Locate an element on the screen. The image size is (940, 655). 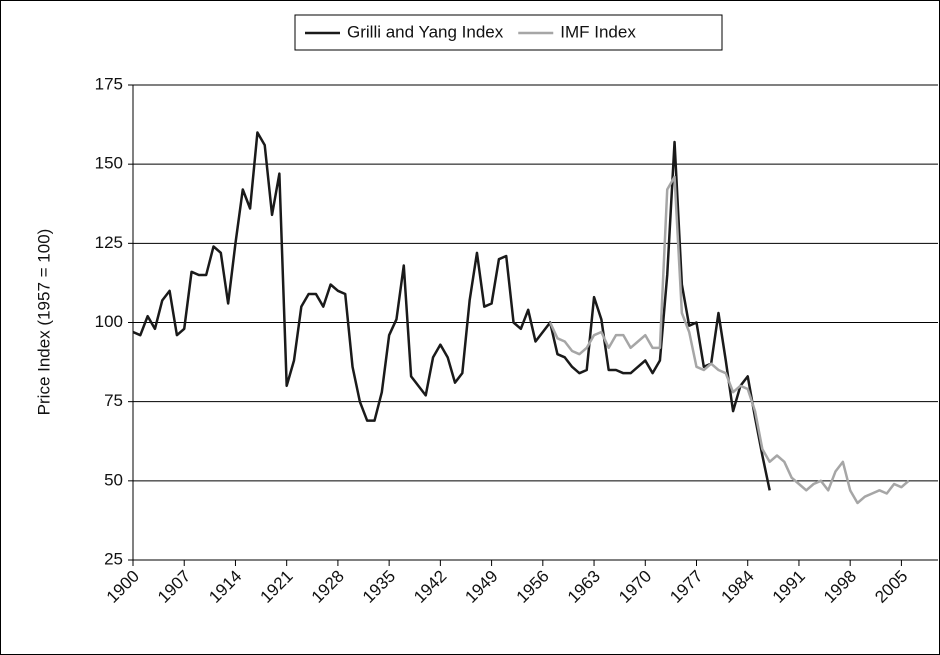
y-tick-label: 50 is located at coordinates (113, 479).